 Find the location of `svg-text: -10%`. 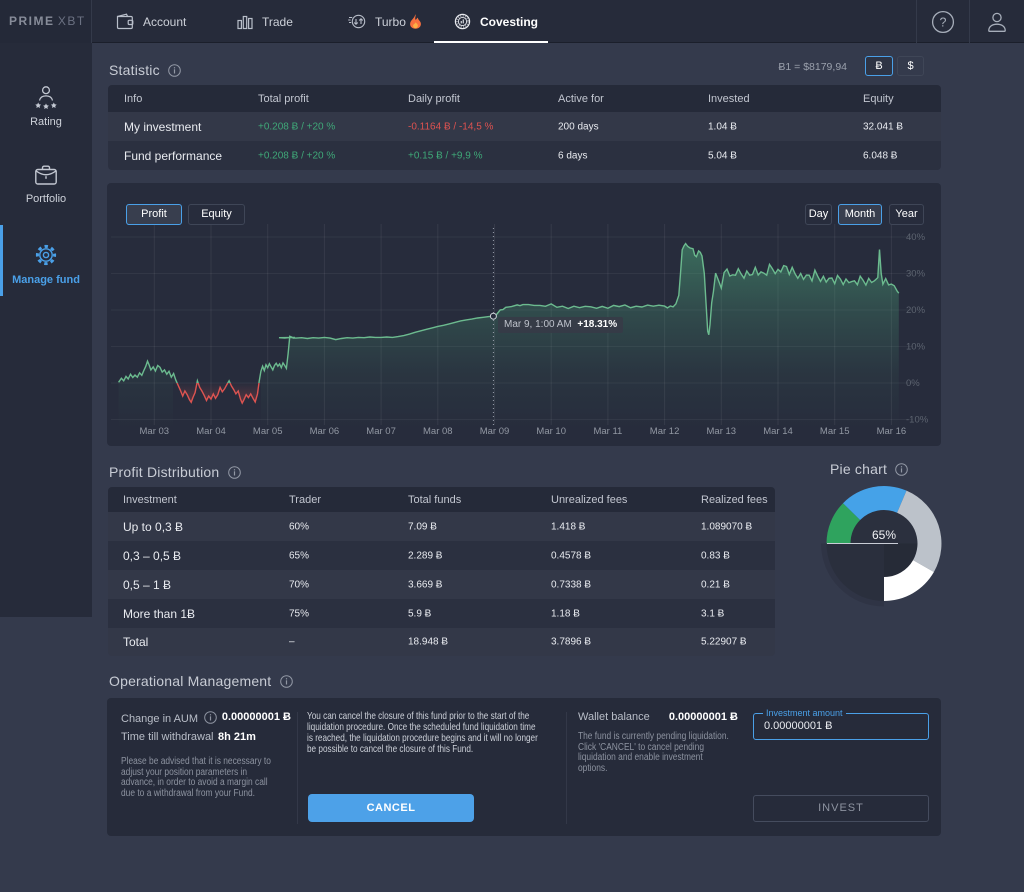

svg-text: -10% is located at coordinates (917, 420).